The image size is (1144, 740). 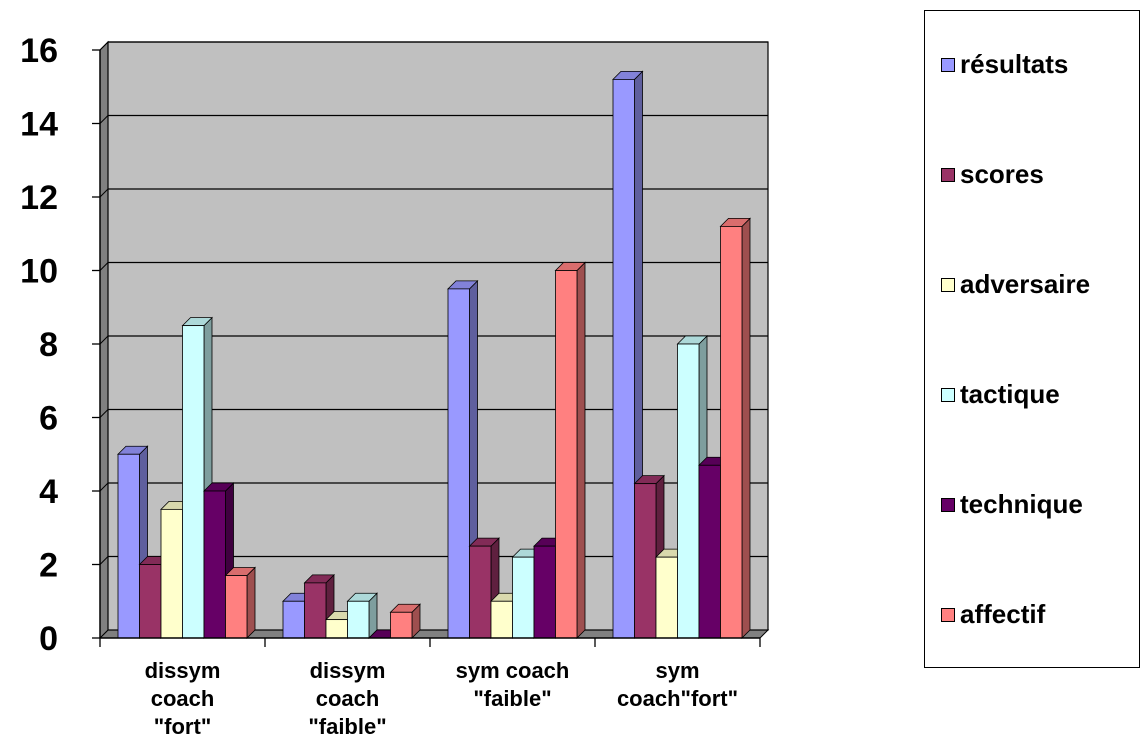 I want to click on x-category-label: sym coach "faible", so click(x=513, y=684).